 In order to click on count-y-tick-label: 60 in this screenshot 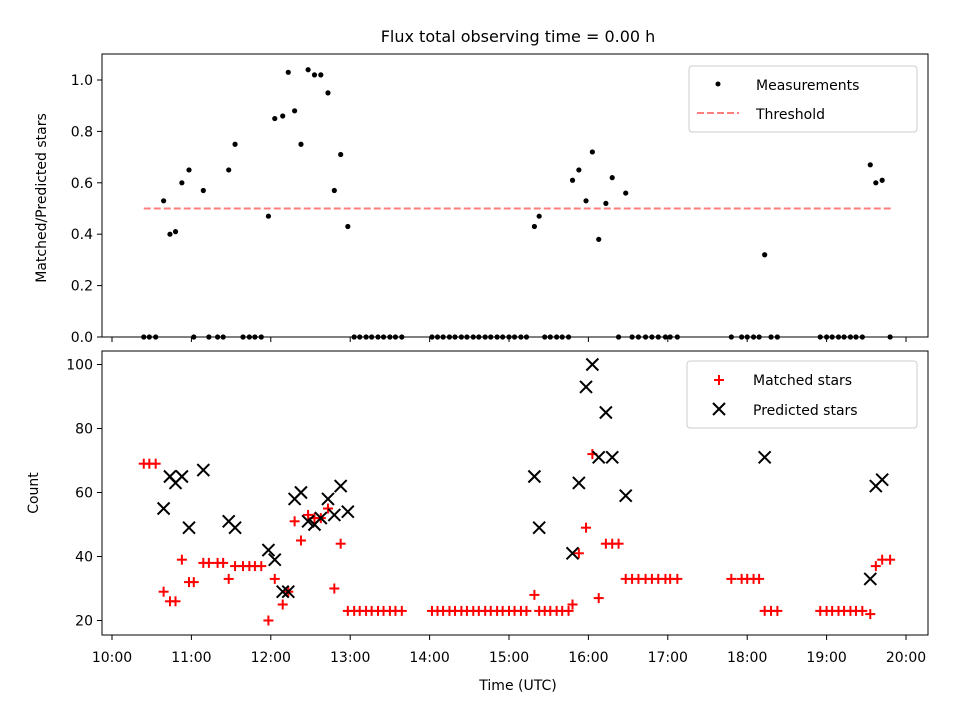, I will do `click(84, 494)`.